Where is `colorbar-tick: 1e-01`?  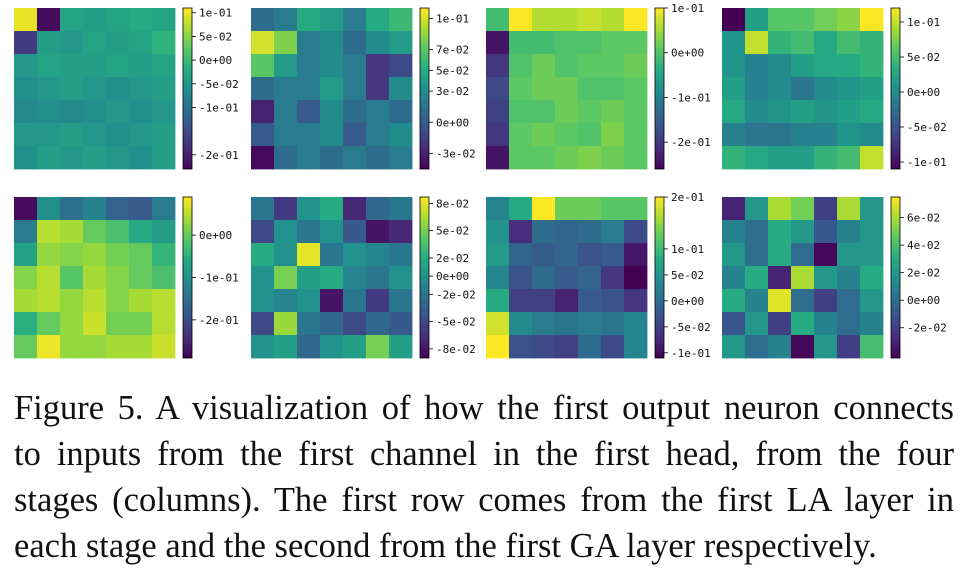 colorbar-tick: 1e-01 is located at coordinates (684, 249).